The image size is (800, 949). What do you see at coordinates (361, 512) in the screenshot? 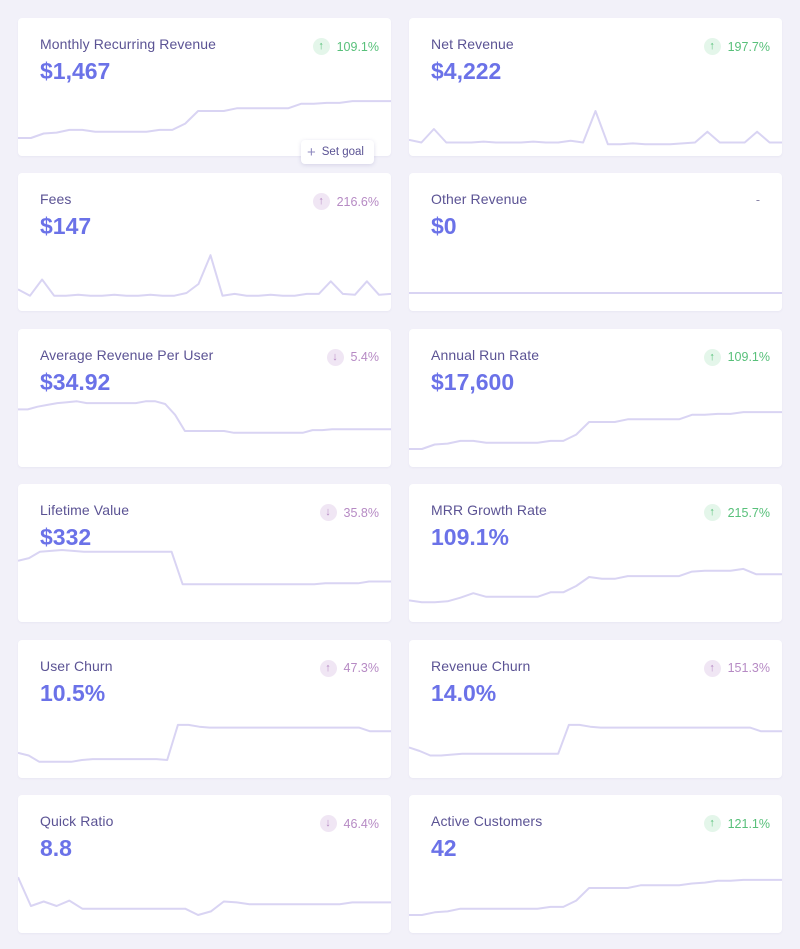
I see `metric-change-value: 35.8%` at bounding box center [361, 512].